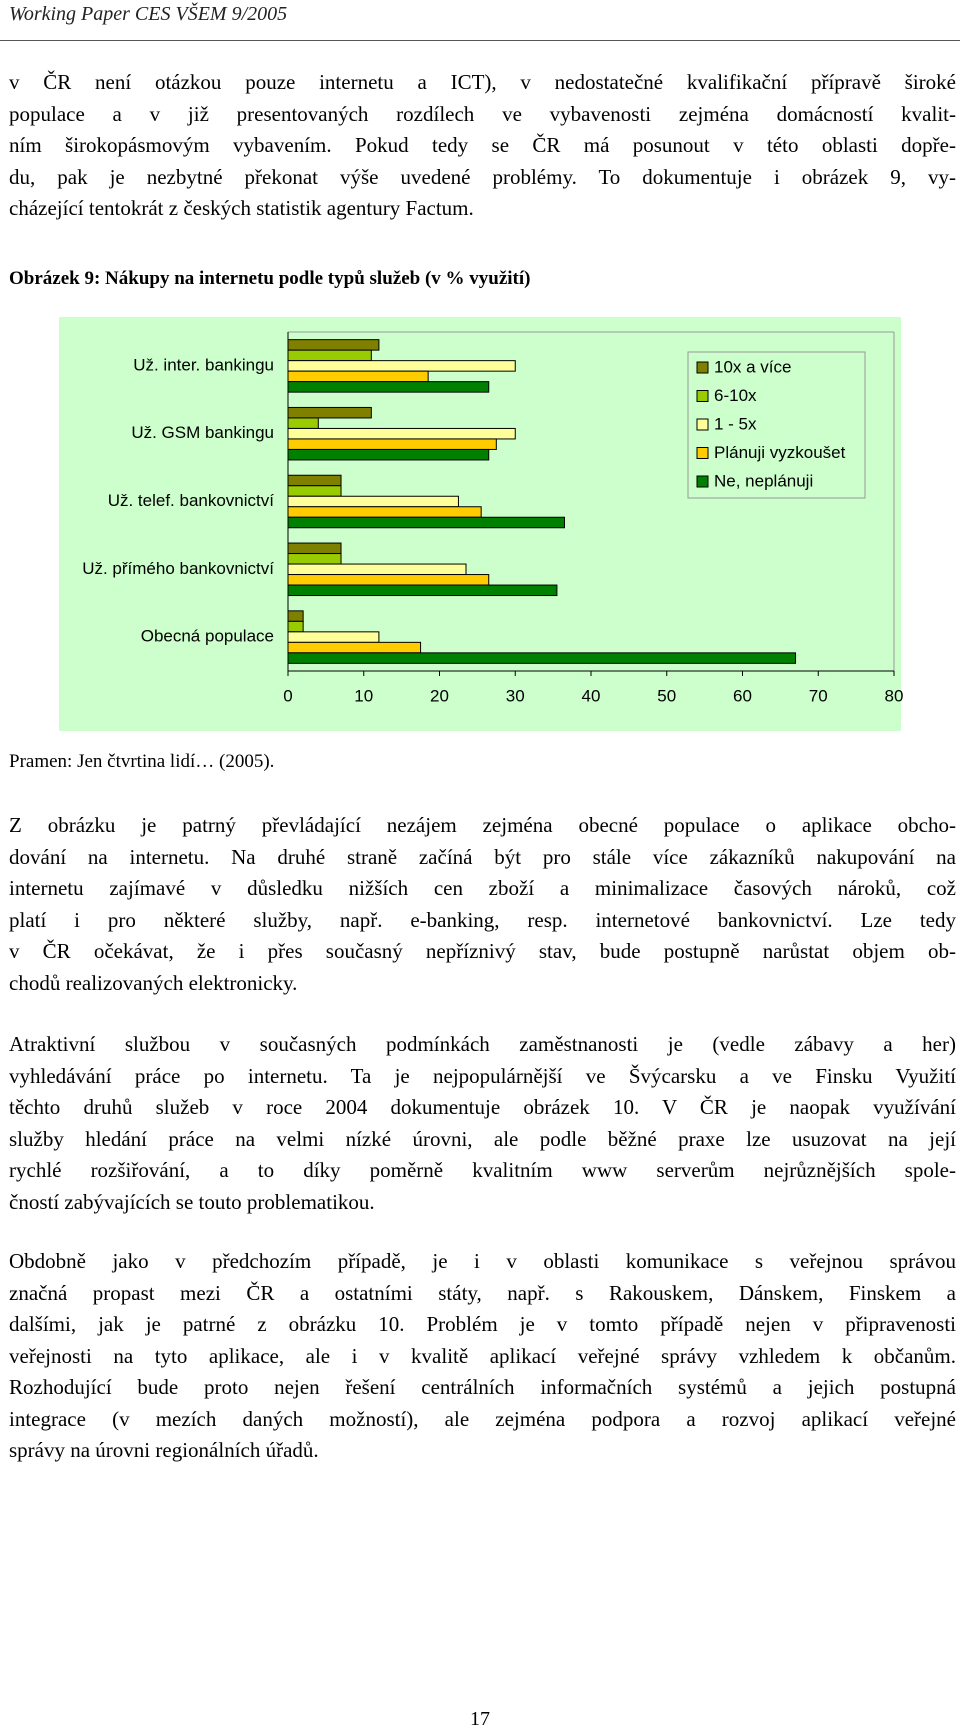  What do you see at coordinates (439, 695) in the screenshot?
I see `x-tick-label: 20` at bounding box center [439, 695].